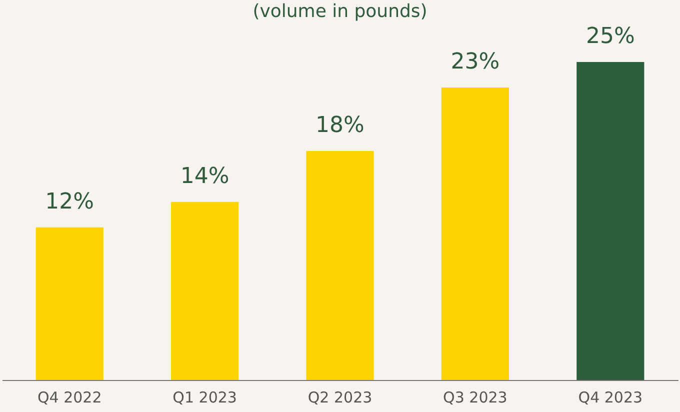 The height and width of the screenshot is (412, 680). I want to click on data-label: 18%, so click(340, 125).